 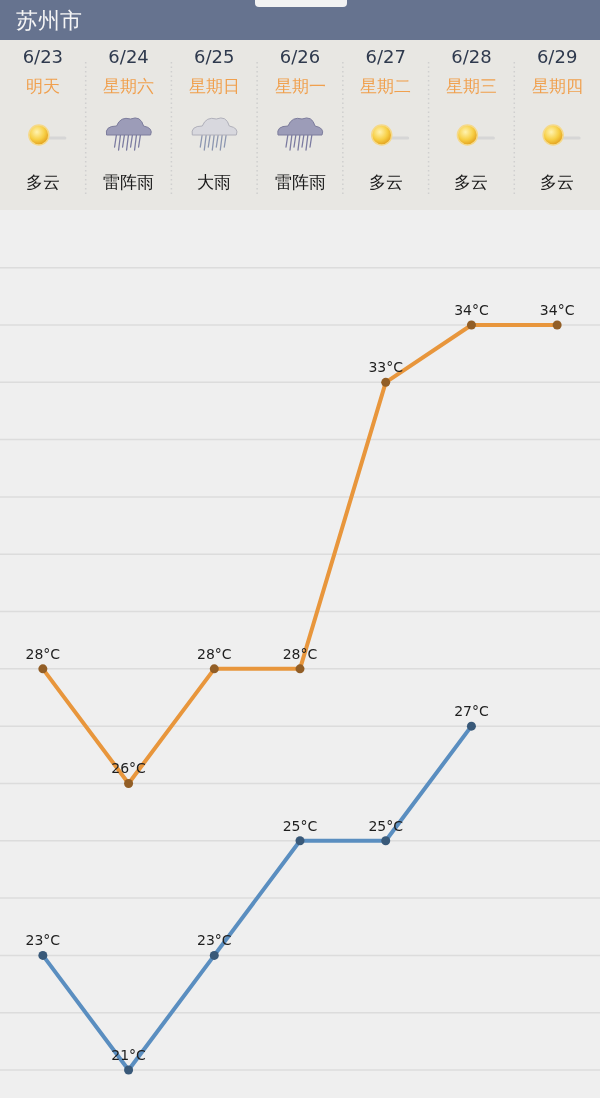 I want to click on data-label: 25°C, so click(x=300, y=825).